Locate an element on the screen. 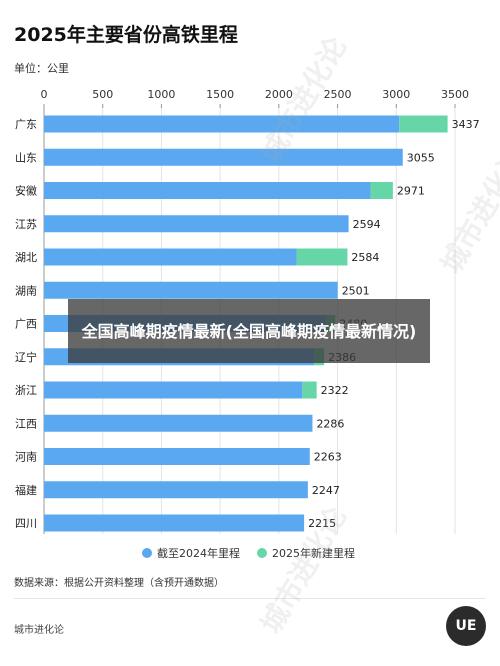 This screenshot has height=666, width=500. logo-text: UE is located at coordinates (466, 626).